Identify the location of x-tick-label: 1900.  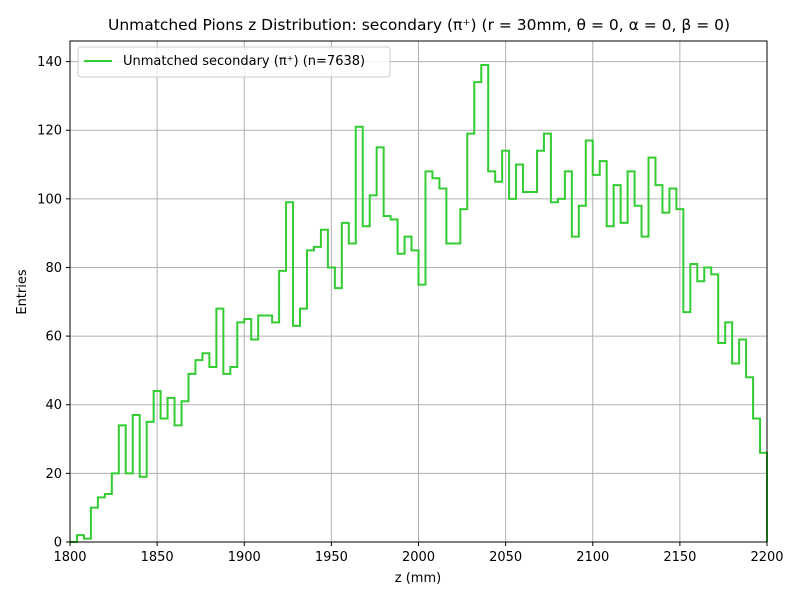
(244, 557).